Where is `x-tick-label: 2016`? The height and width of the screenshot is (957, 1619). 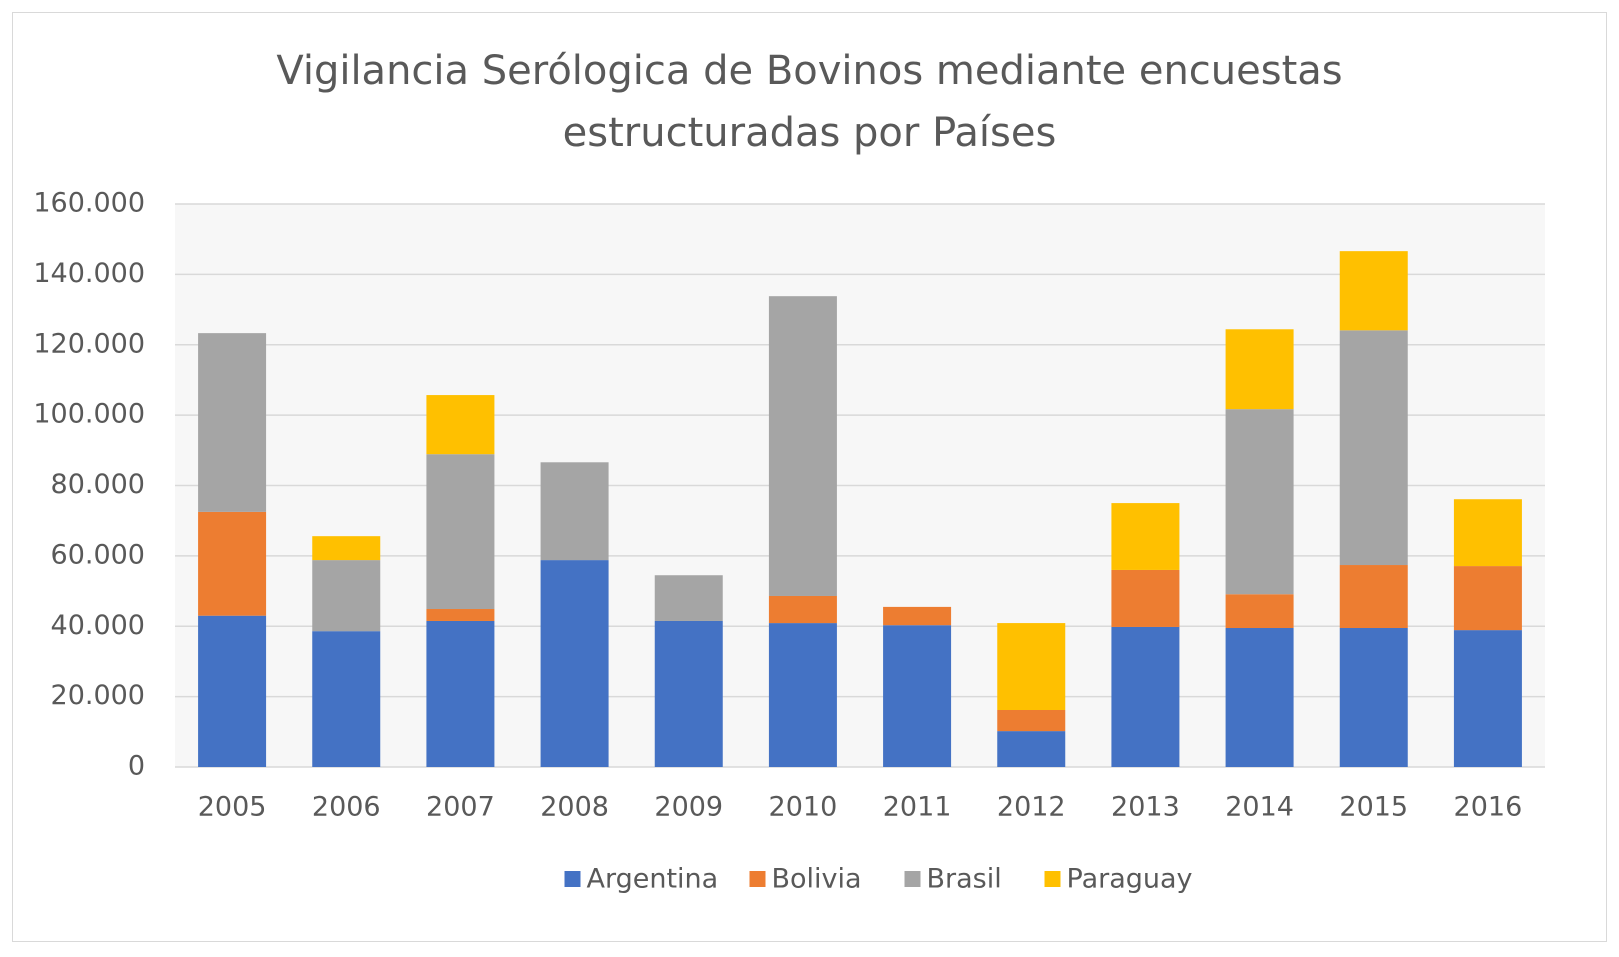 x-tick-label: 2016 is located at coordinates (1488, 807).